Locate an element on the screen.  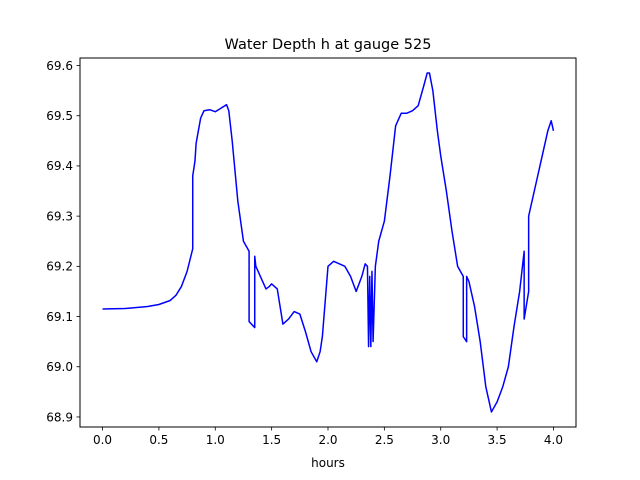
x-tick-label: 0.0 is located at coordinates (102, 440).